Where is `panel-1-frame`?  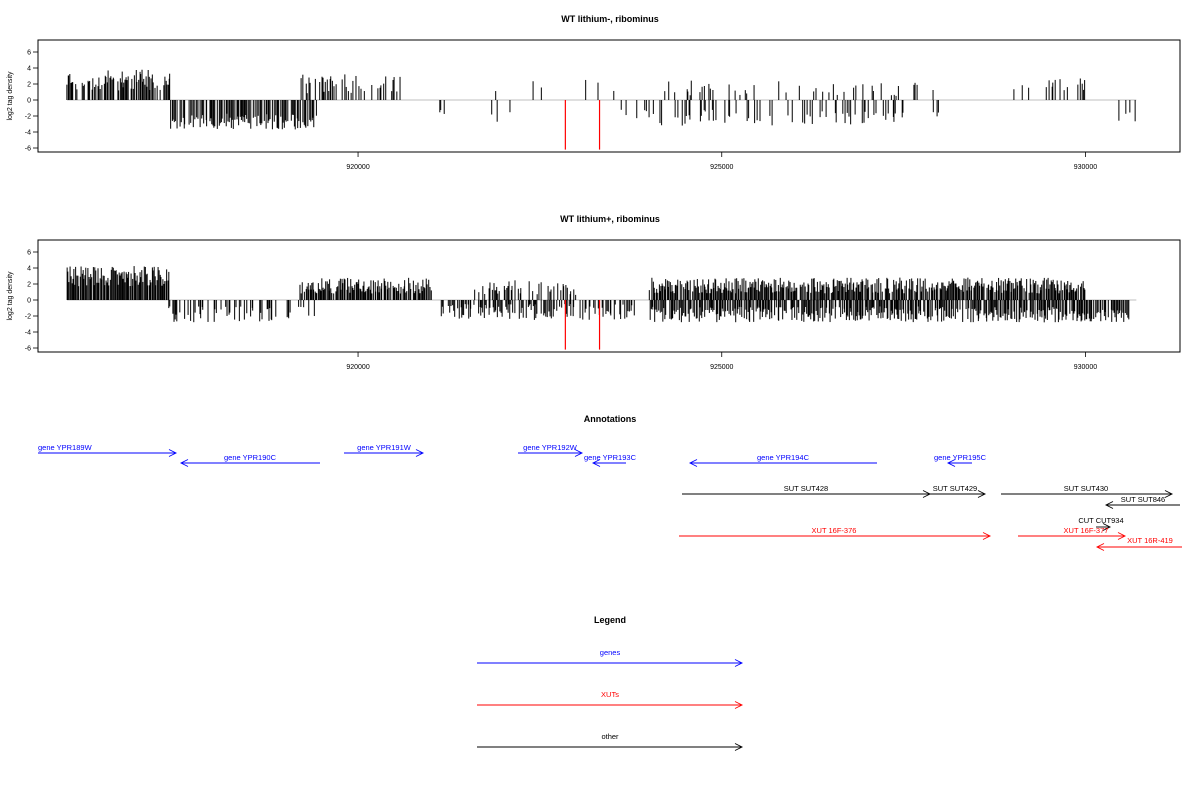
panel-1-frame is located at coordinates (609, 96).